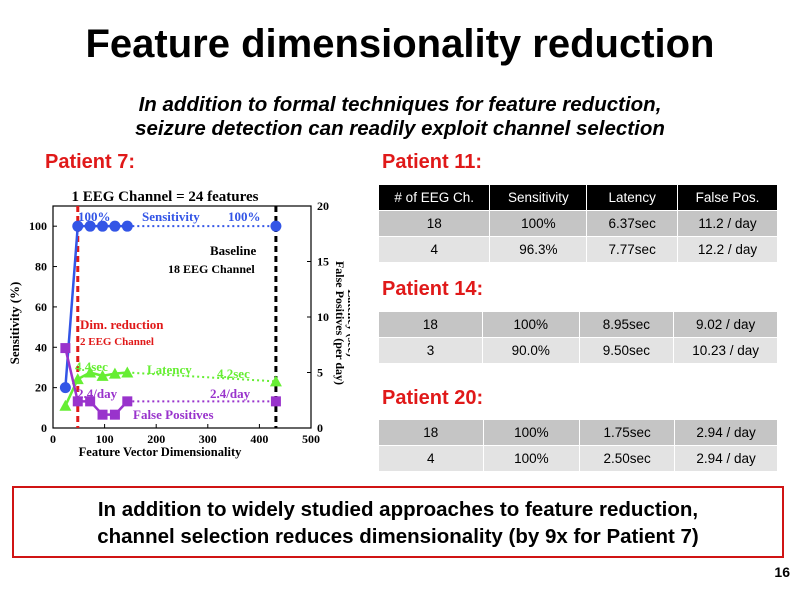  Describe the element at coordinates (632, 249) in the screenshot. I see `patient-11-table-cell: 7.77sec` at that location.